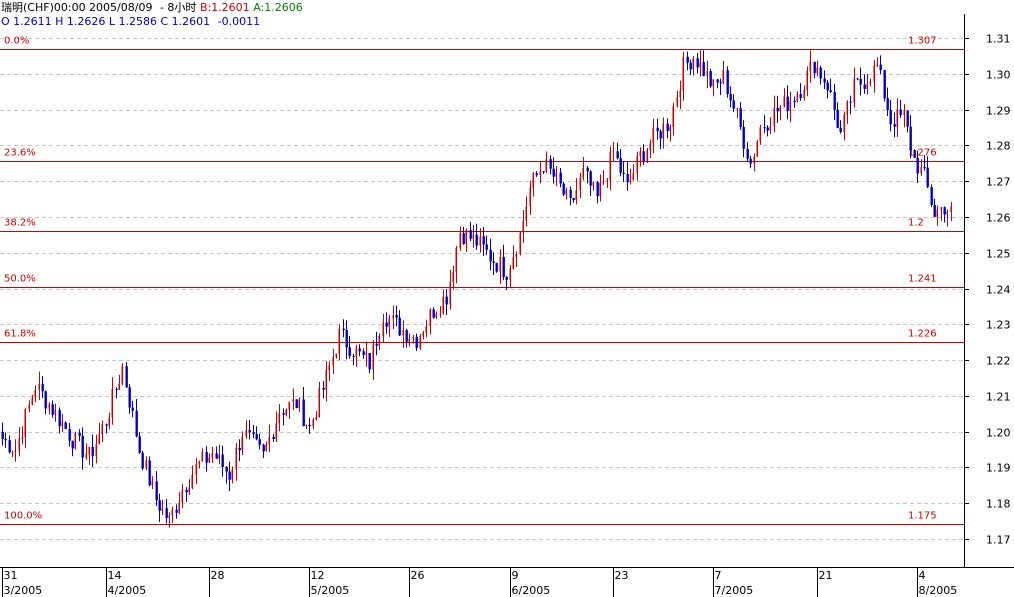  Describe the element at coordinates (998, 290) in the screenshot. I see `y-tick-label: 1.24` at that location.